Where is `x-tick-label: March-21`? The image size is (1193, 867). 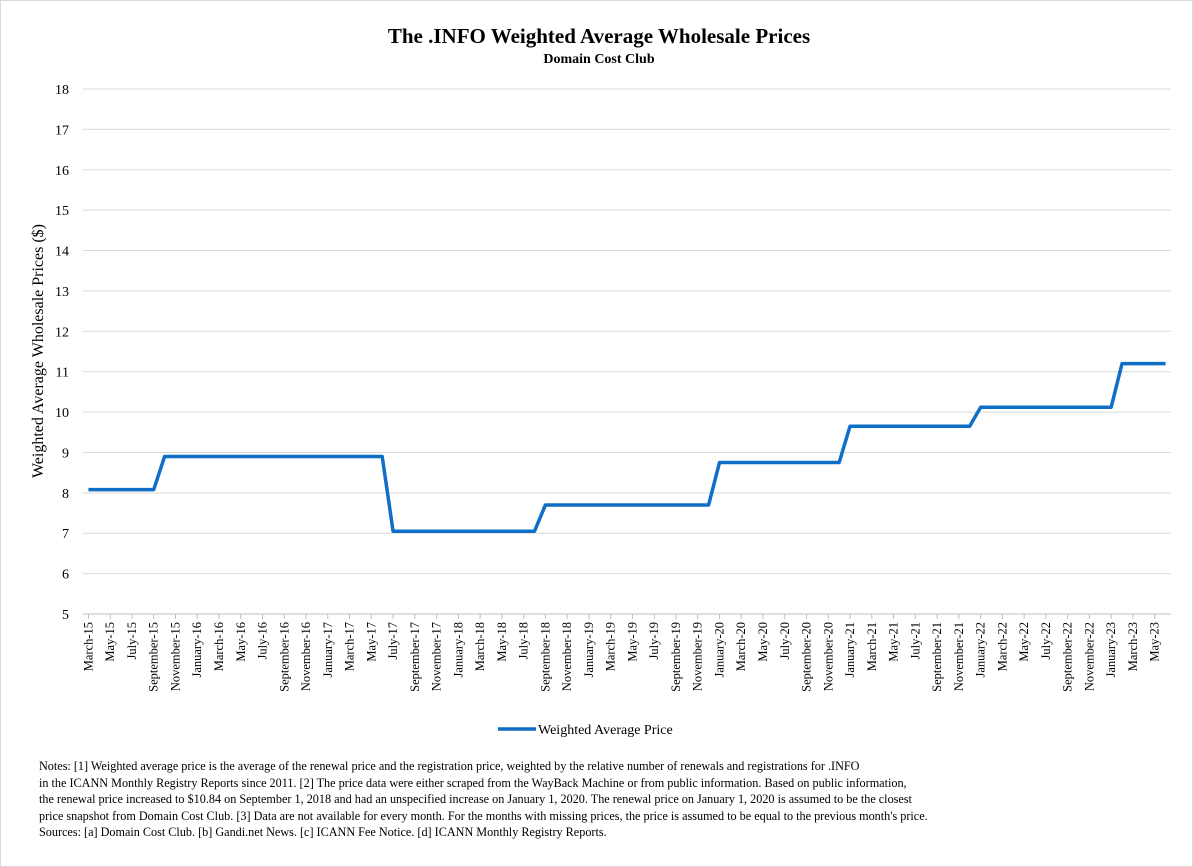
x-tick-label: March-21 is located at coordinates (872, 646).